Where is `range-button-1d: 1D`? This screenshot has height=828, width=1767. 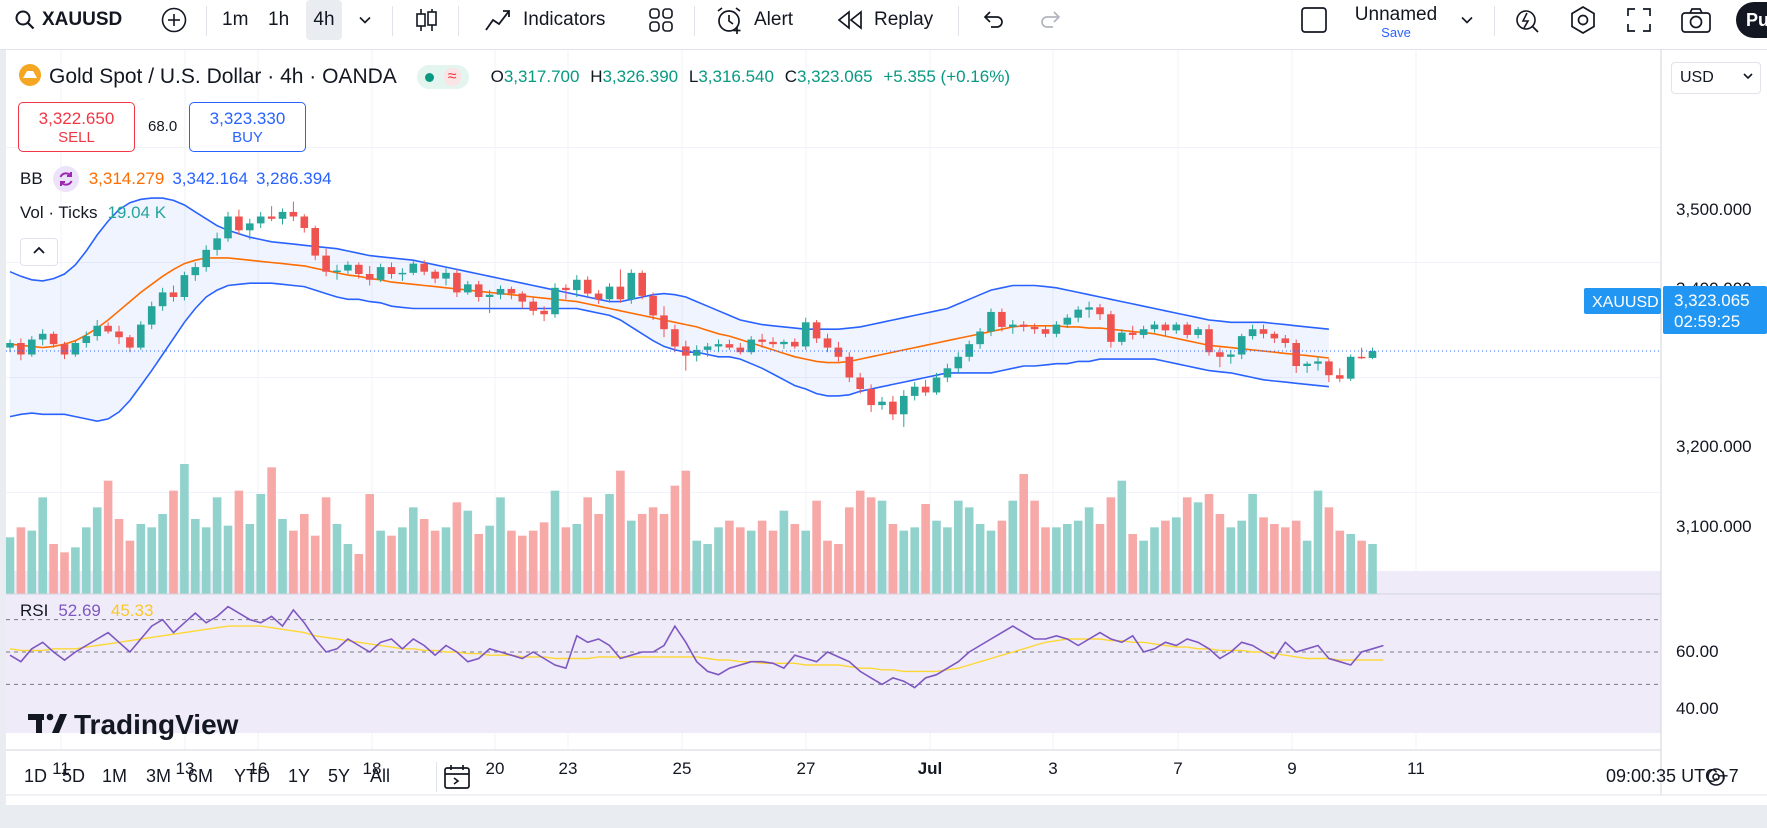
range-button-1d: 1D is located at coordinates (36, 776).